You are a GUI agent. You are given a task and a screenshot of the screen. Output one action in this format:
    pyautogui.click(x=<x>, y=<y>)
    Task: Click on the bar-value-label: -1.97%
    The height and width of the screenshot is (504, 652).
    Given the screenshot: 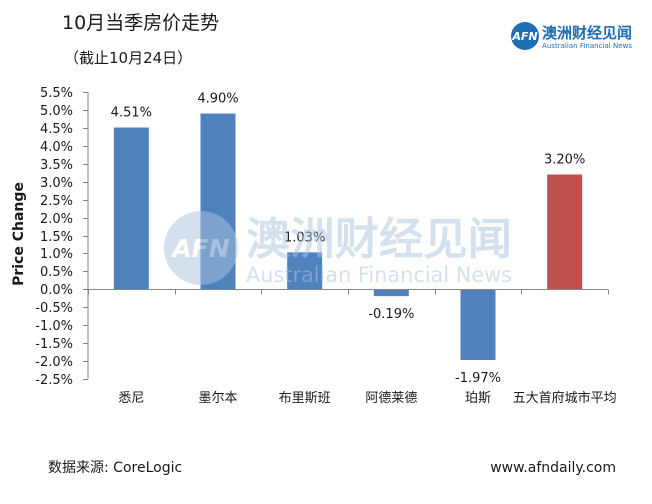 What is the action you would take?
    pyautogui.click(x=478, y=378)
    